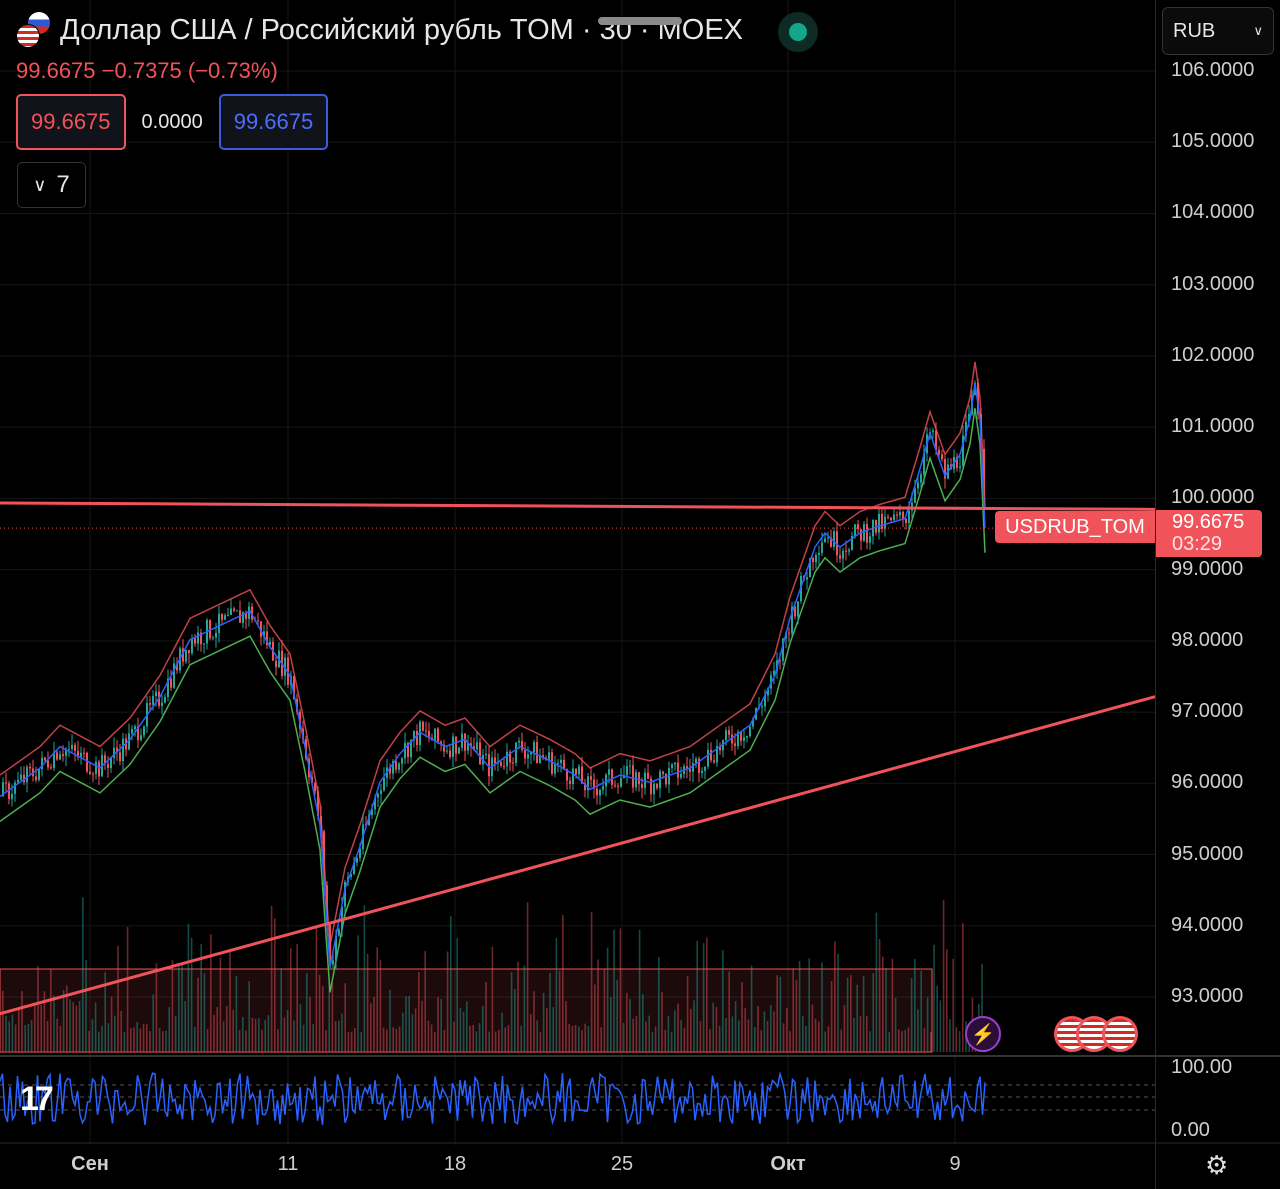  What do you see at coordinates (1217, 1165) in the screenshot?
I see `settings-gear-icon: ⚙` at bounding box center [1217, 1165].